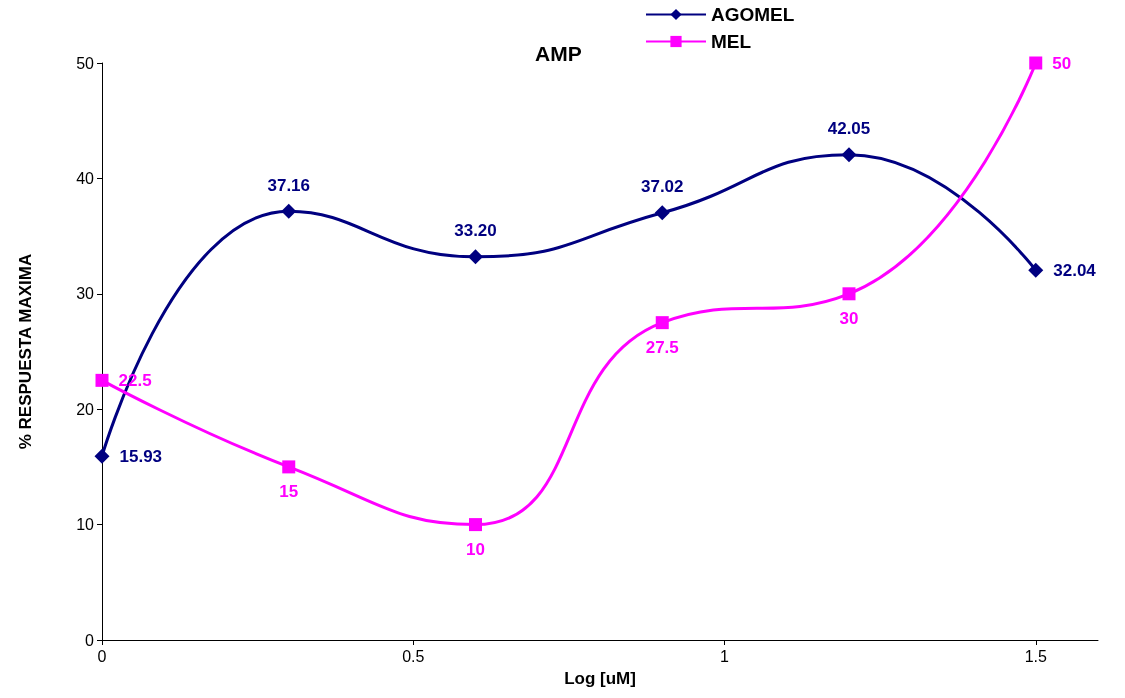 The width and height of the screenshot is (1125, 698). I want to click on y-axis-title: % RESPUESTA MAXIMA, so click(25, 351).